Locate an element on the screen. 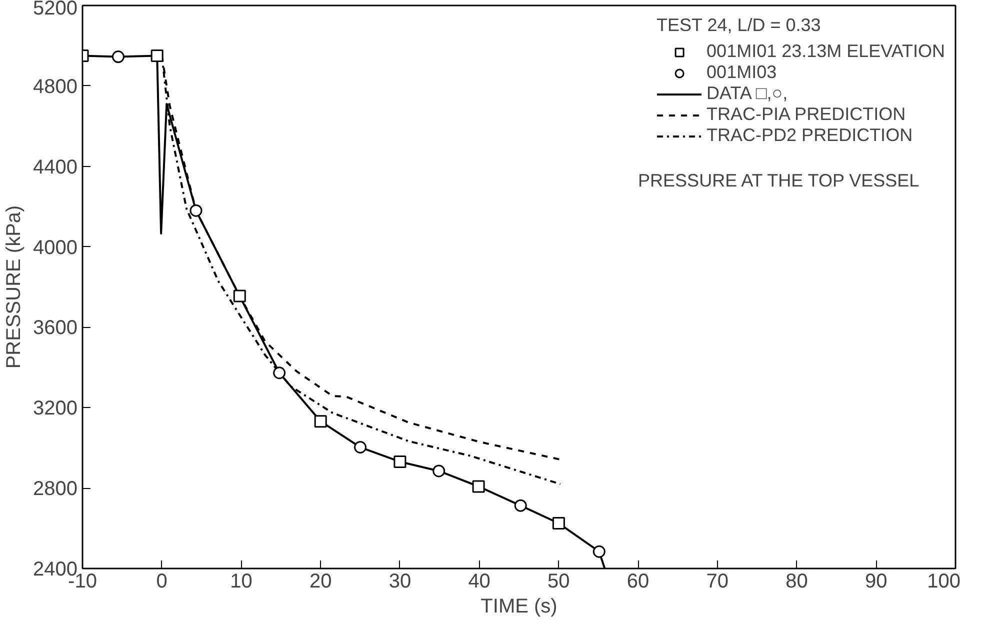 The image size is (983, 631). legend-label: DATA □,○, is located at coordinates (747, 93).